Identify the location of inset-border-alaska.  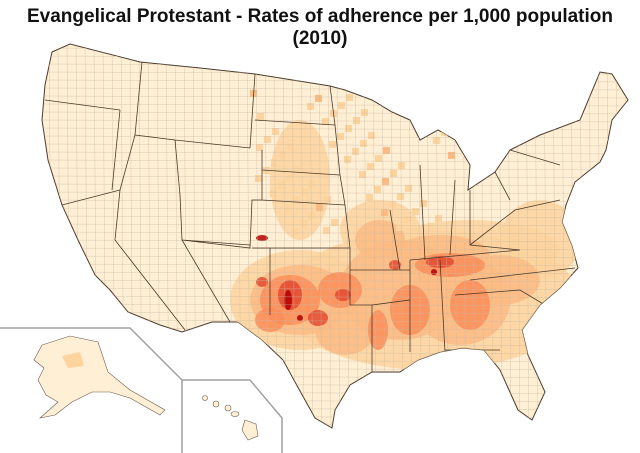
(91, 390).